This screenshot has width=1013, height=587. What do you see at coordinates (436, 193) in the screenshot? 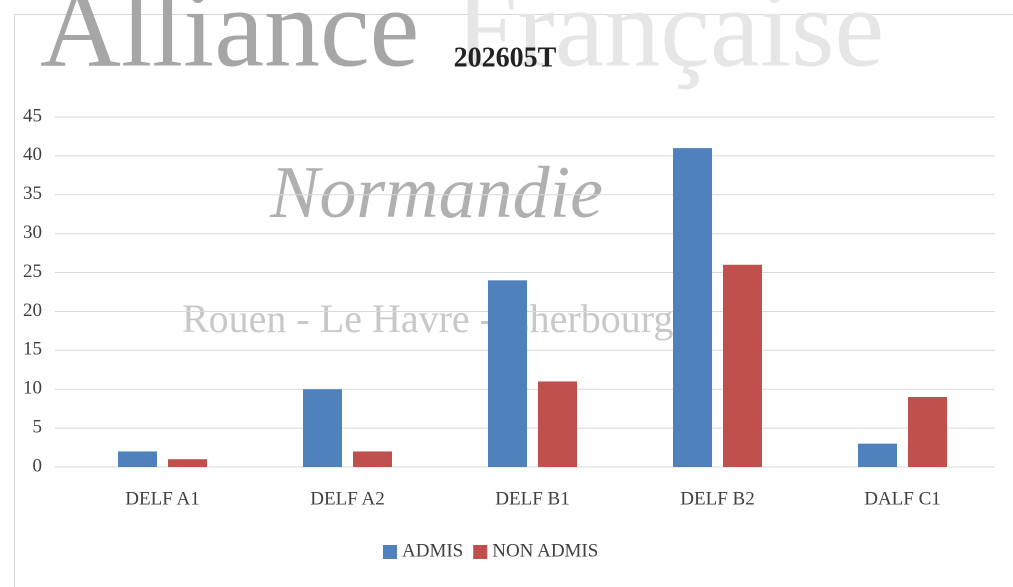
I see `watermark-region: Normandie` at bounding box center [436, 193].